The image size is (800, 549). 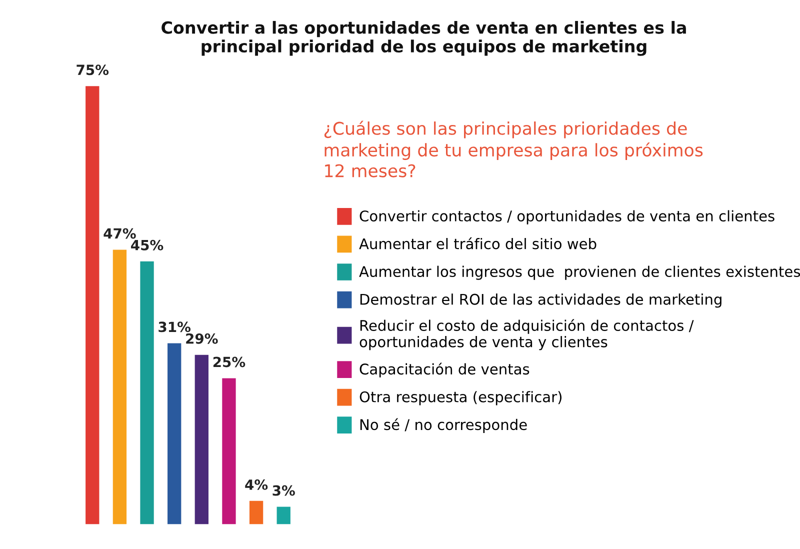 What do you see at coordinates (283, 490) in the screenshot?
I see `data-label: 3%` at bounding box center [283, 490].